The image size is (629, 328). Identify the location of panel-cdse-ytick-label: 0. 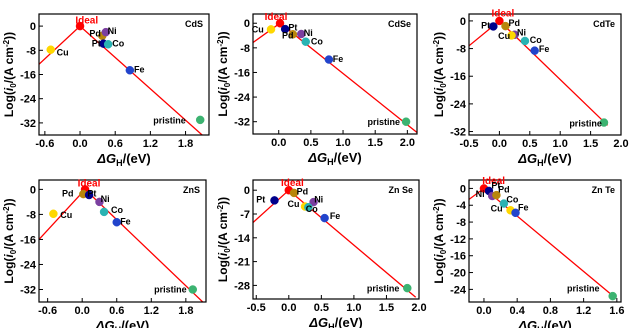
(247, 24).